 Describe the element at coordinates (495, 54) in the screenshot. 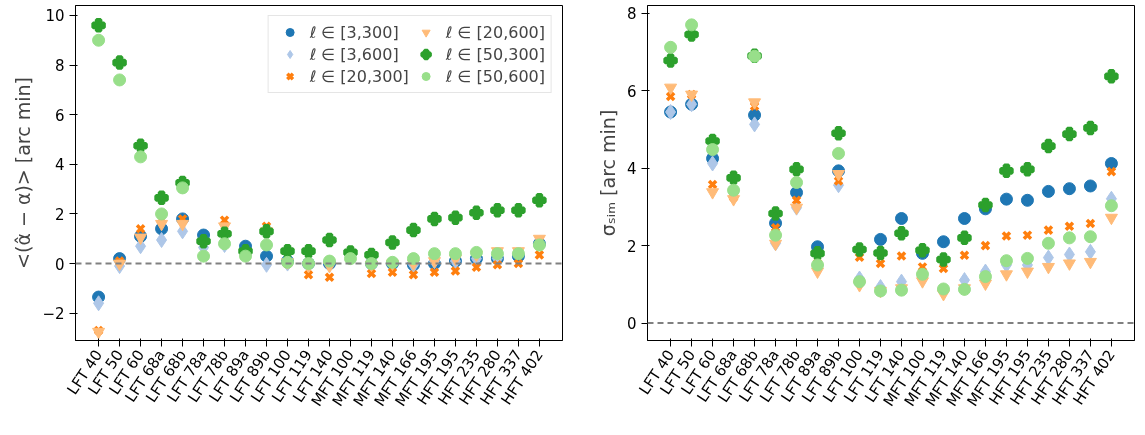

I see `legend-label: ℓ ∈ [50,300]` at that location.